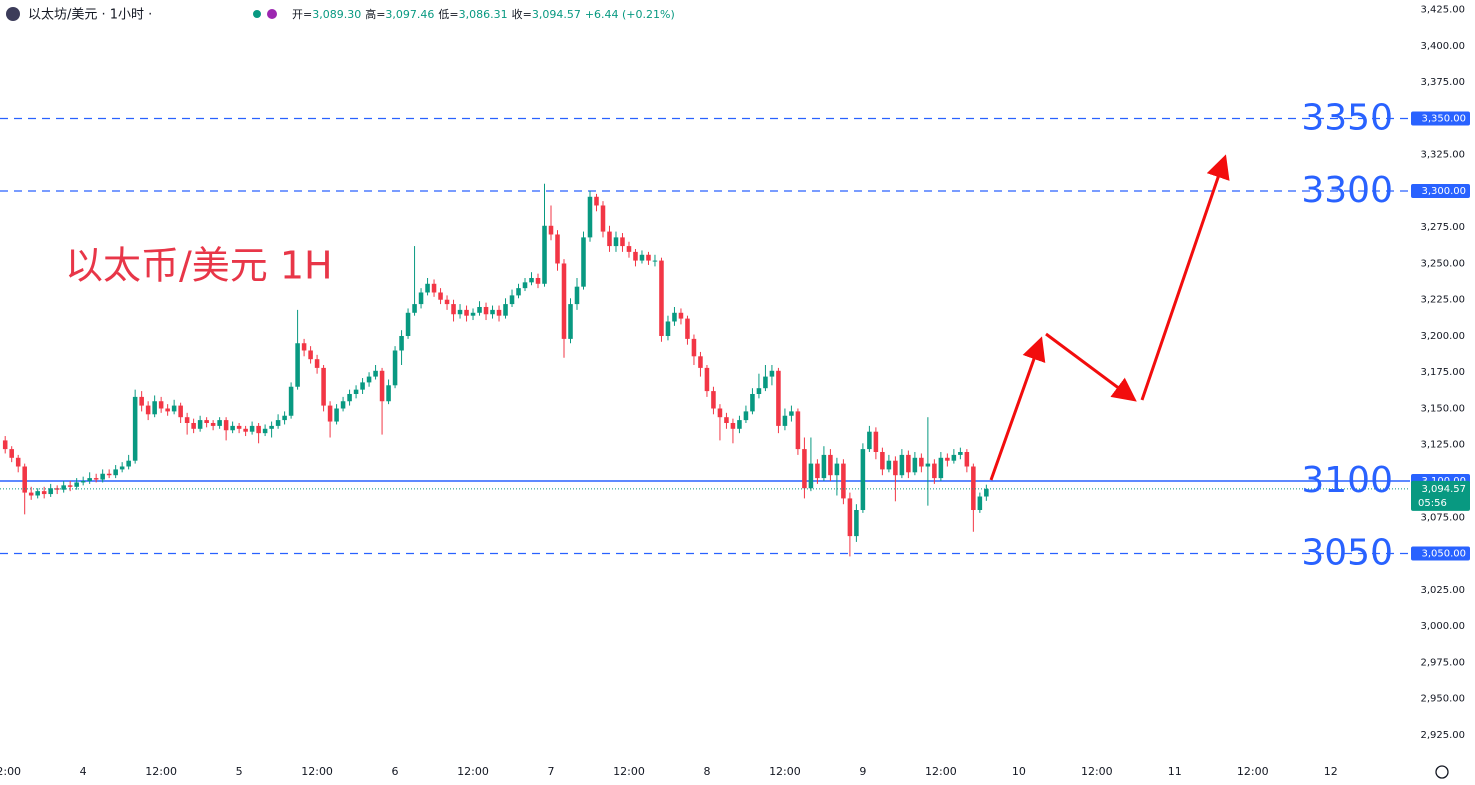  What do you see at coordinates (1442, 772) in the screenshot?
I see `settings-icon` at bounding box center [1442, 772].